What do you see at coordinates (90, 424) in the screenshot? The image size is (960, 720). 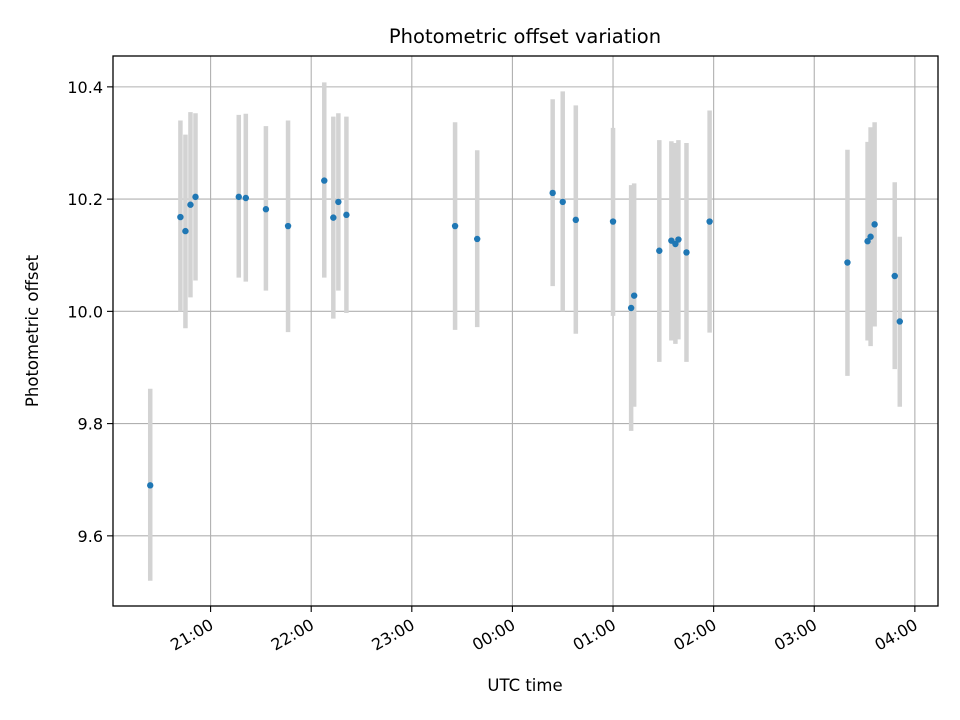 I see `y-tick-label: 9.8` at bounding box center [90, 424].